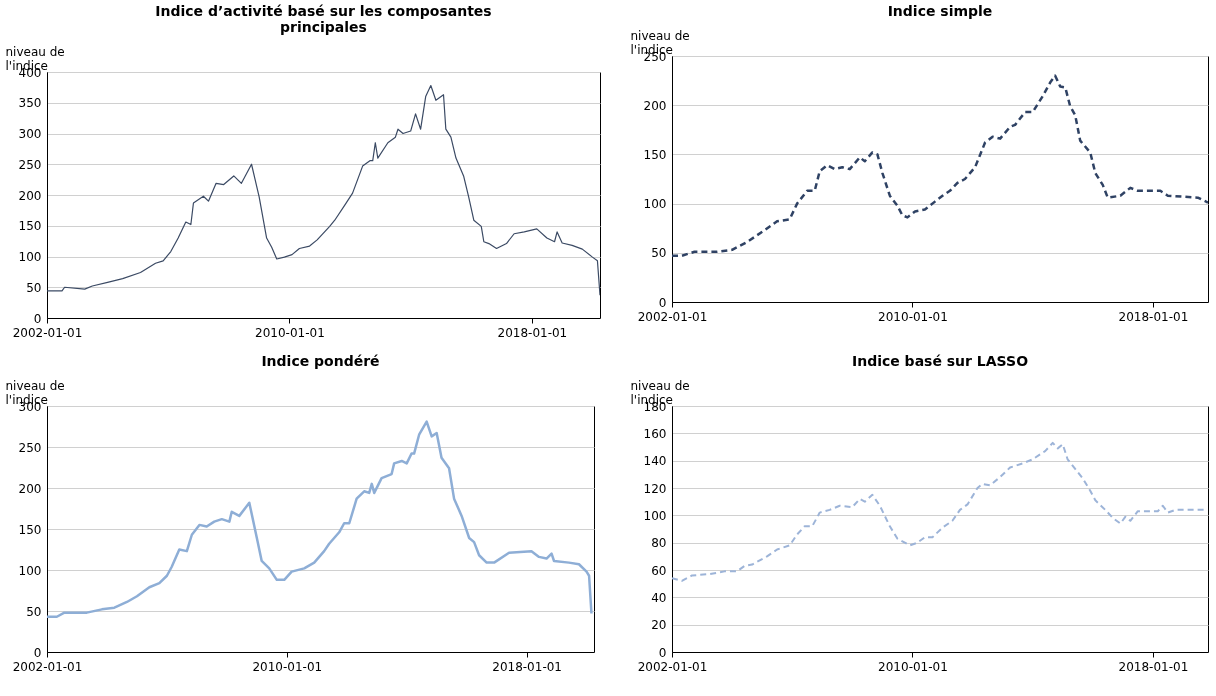 The image size is (1216, 696). Describe the element at coordinates (30, 103) in the screenshot. I see `y-tick-label: 350` at that location.